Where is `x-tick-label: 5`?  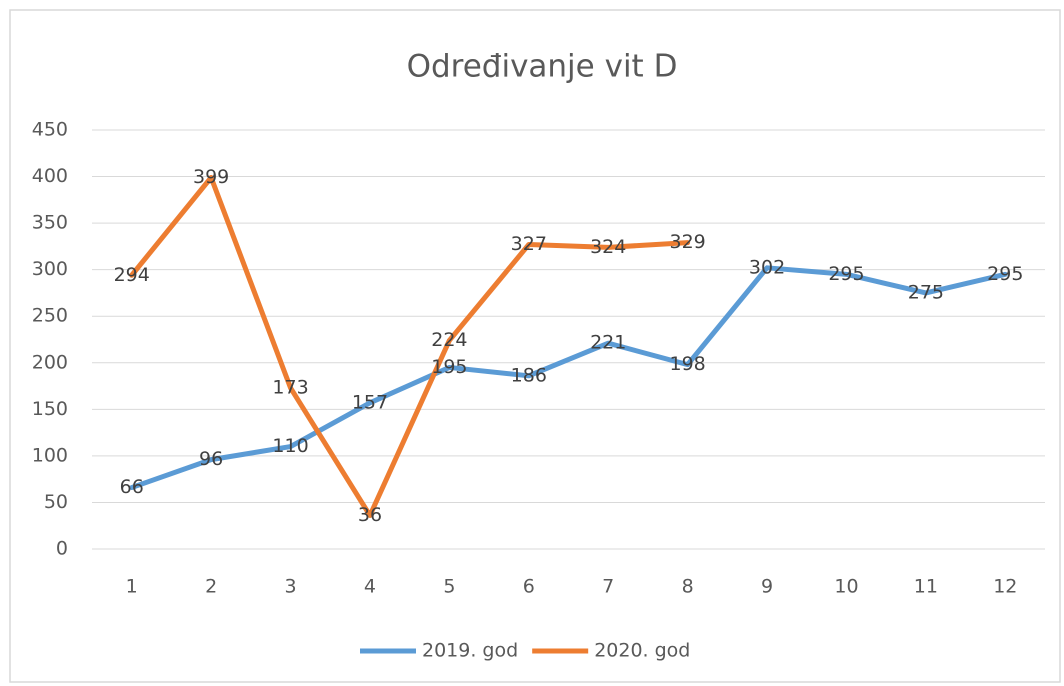
x-tick-label: 5 is located at coordinates (449, 587).